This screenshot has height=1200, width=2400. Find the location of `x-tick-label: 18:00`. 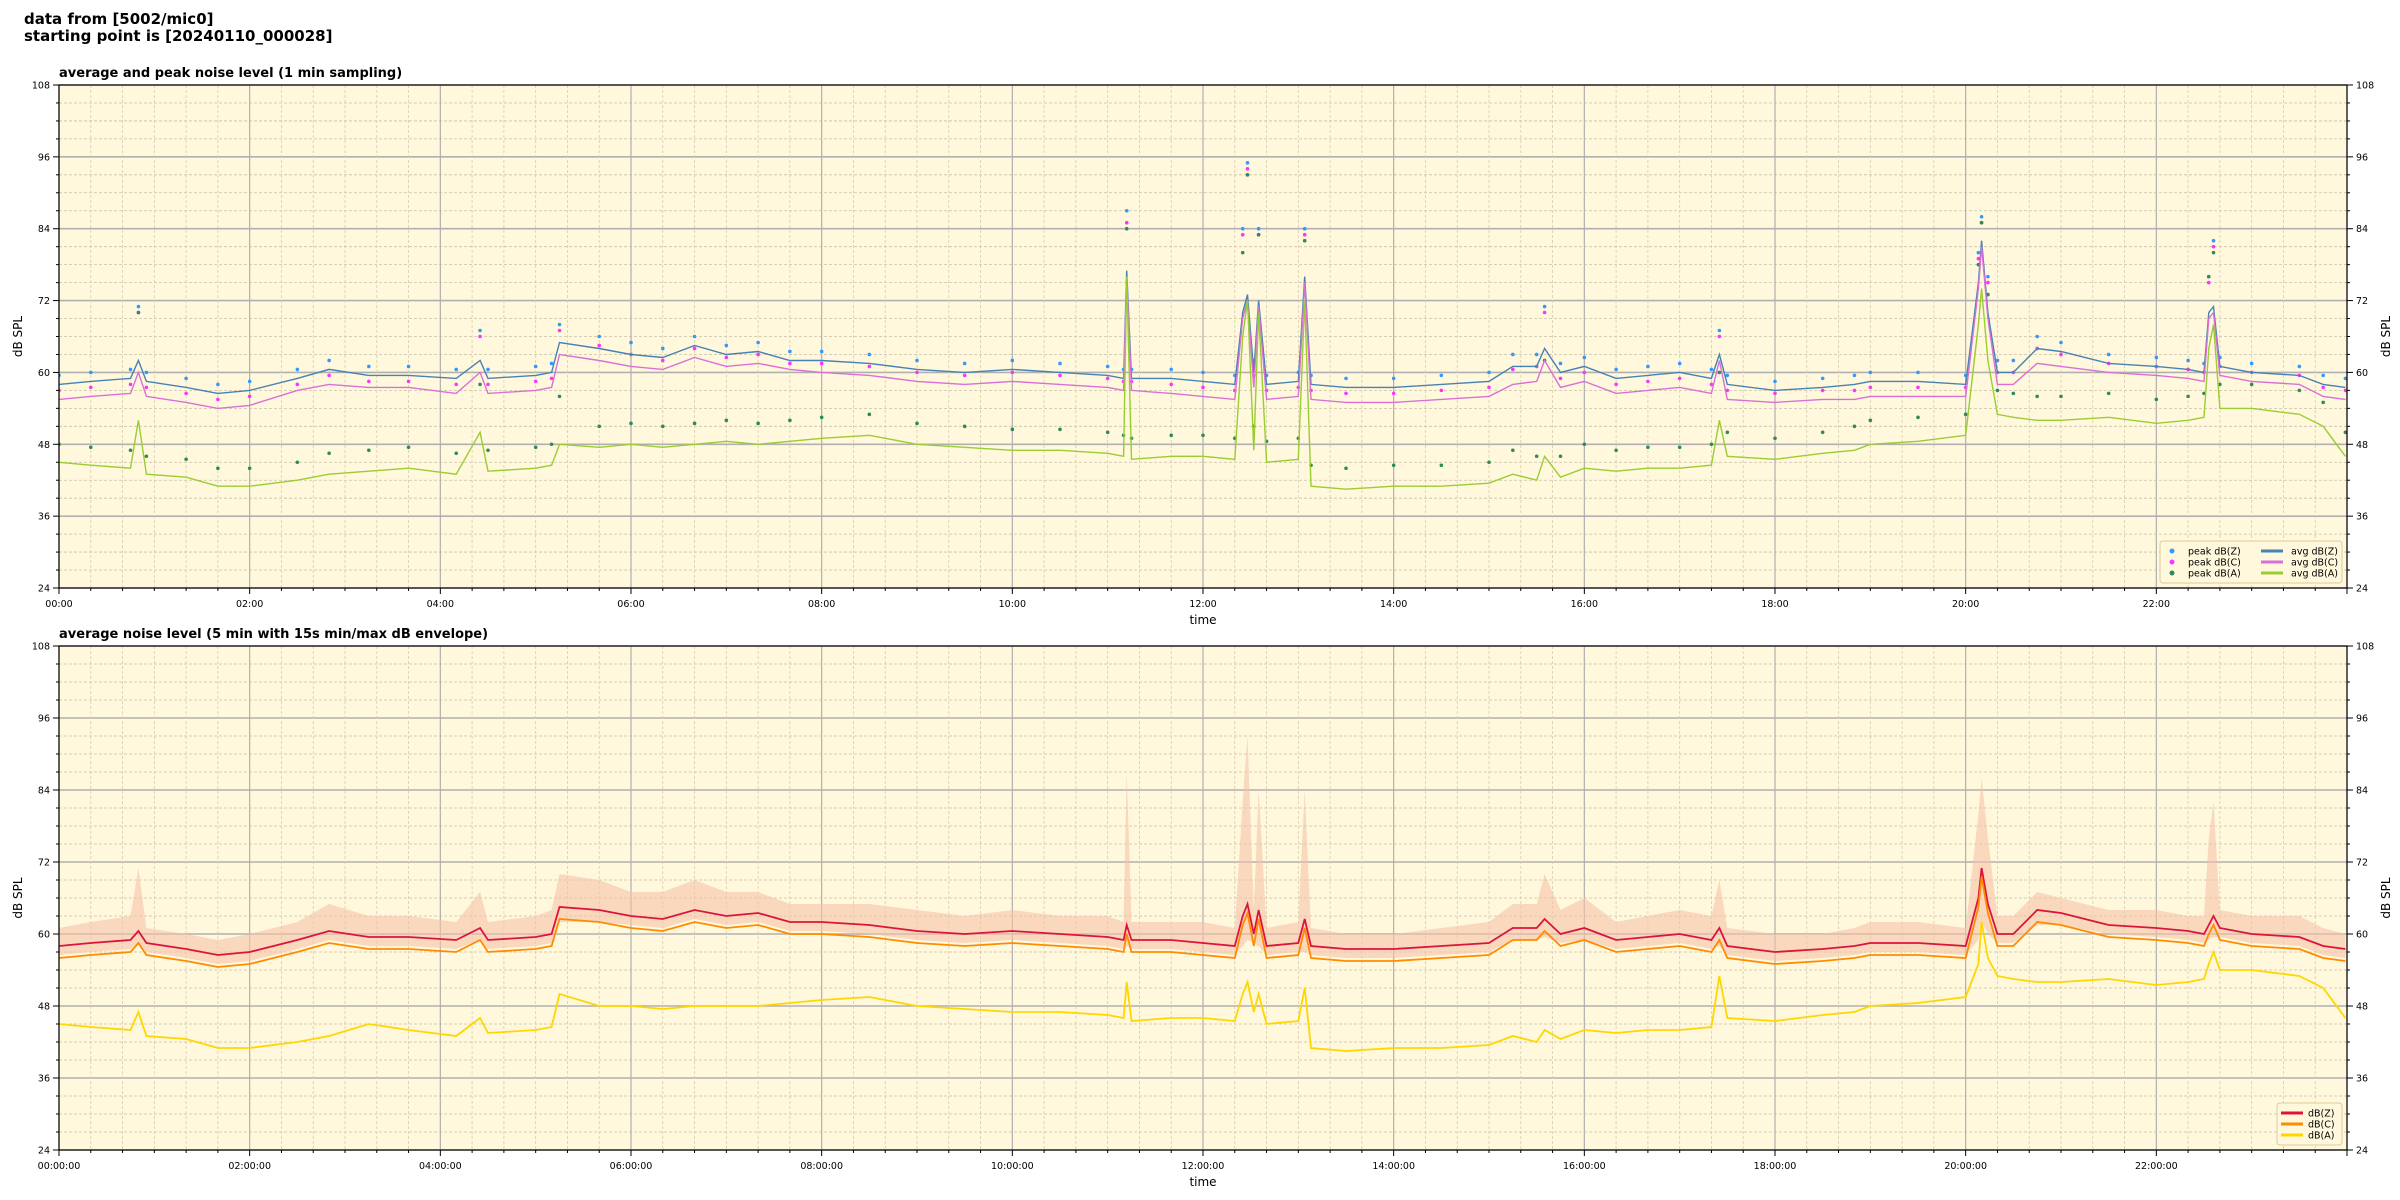

x-tick-label: 18:00 is located at coordinates (1774, 604).